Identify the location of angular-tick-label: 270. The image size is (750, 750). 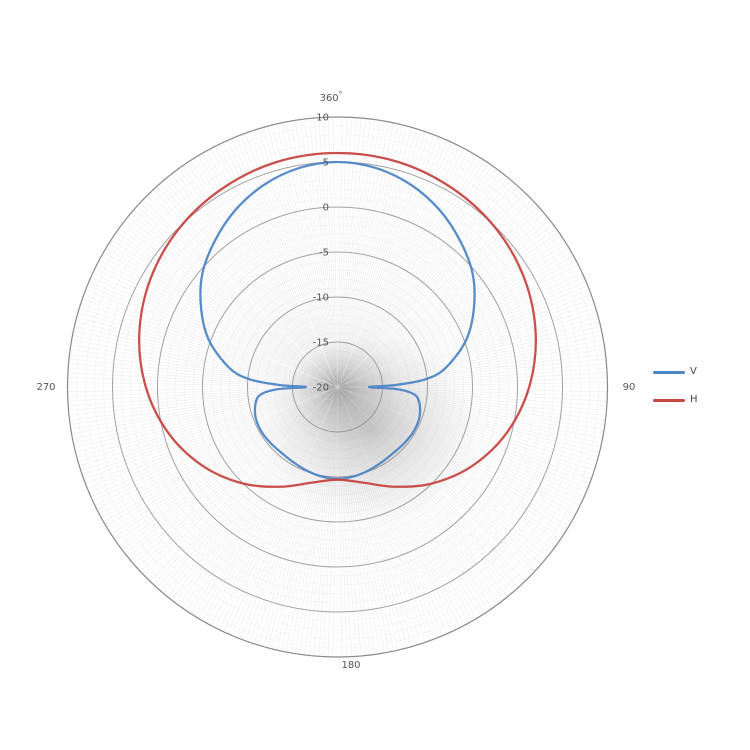
(45, 387).